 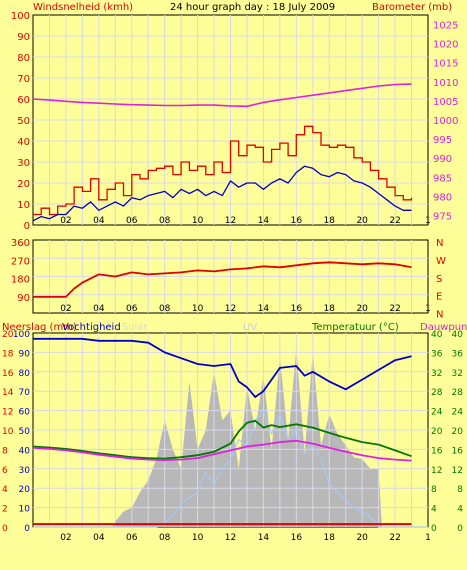 I want to click on rain-legend-label: Neerslag (mm), so click(x=39, y=327).